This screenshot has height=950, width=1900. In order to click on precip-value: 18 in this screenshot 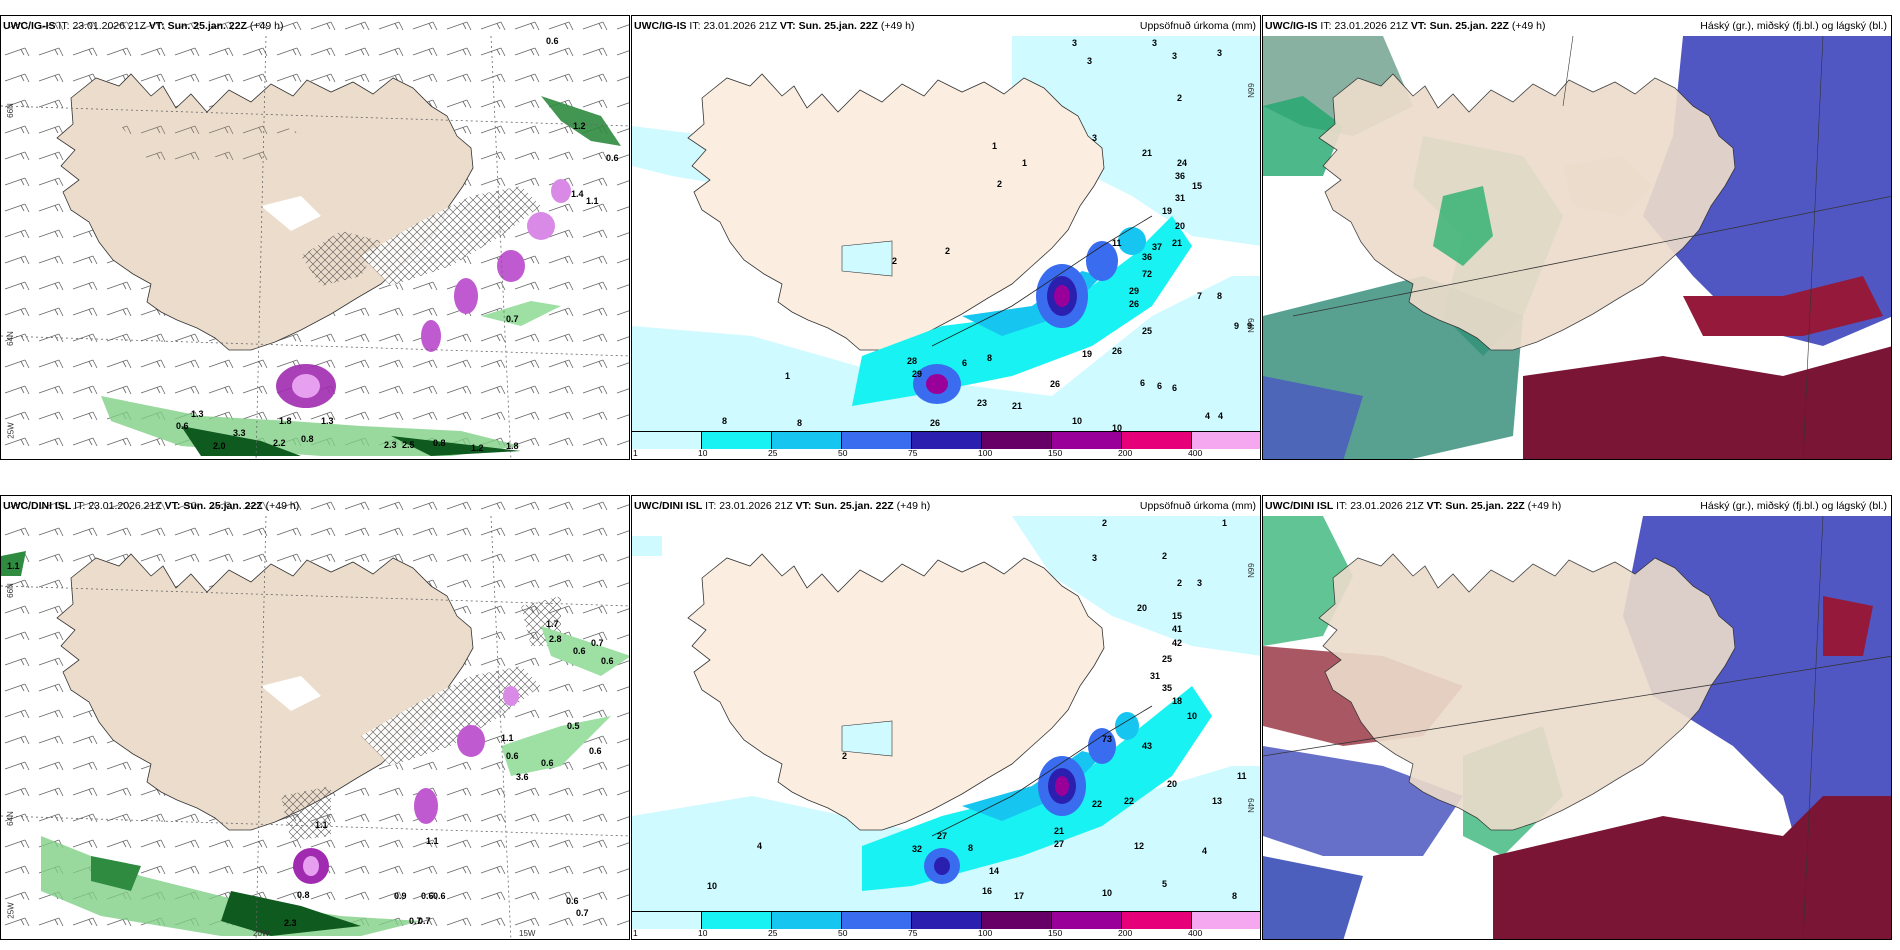, I will do `click(1177, 701)`.